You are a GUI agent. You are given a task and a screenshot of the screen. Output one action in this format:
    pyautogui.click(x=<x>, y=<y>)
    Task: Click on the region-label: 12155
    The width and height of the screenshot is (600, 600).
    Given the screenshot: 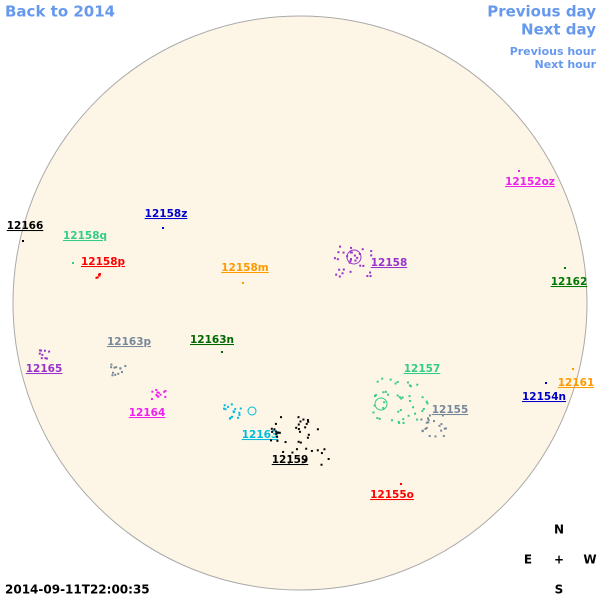 What is the action you would take?
    pyautogui.click(x=450, y=410)
    